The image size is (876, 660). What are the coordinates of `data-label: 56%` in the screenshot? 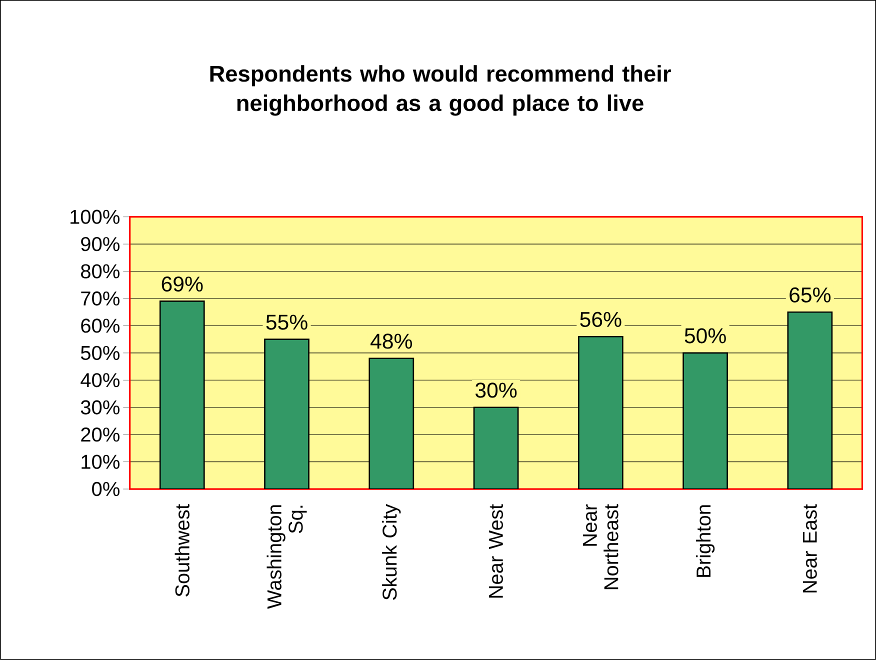 It's located at (601, 320).